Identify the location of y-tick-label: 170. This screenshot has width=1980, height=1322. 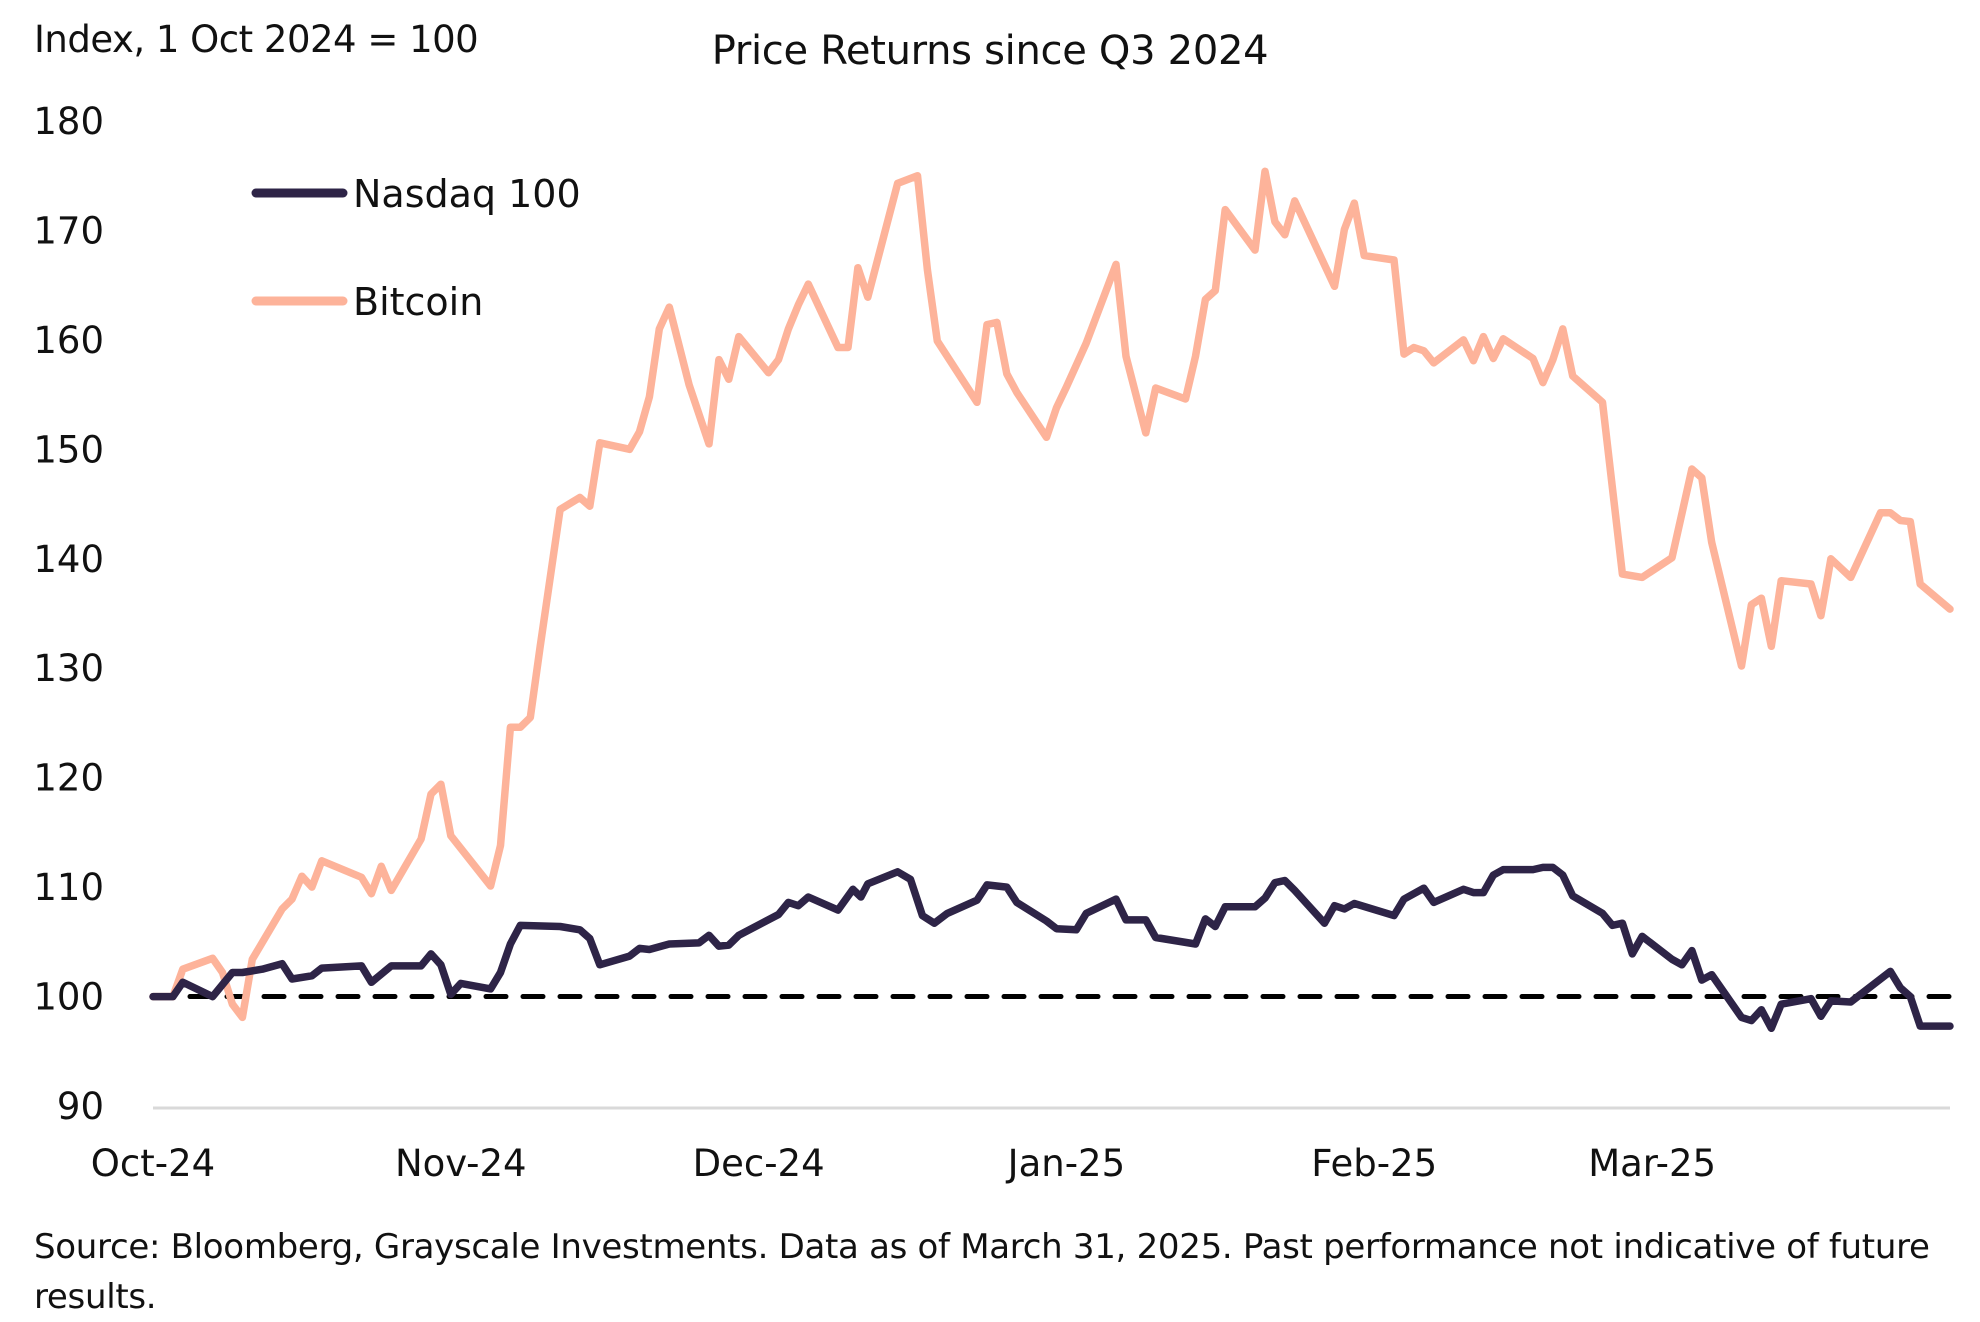
(68, 230).